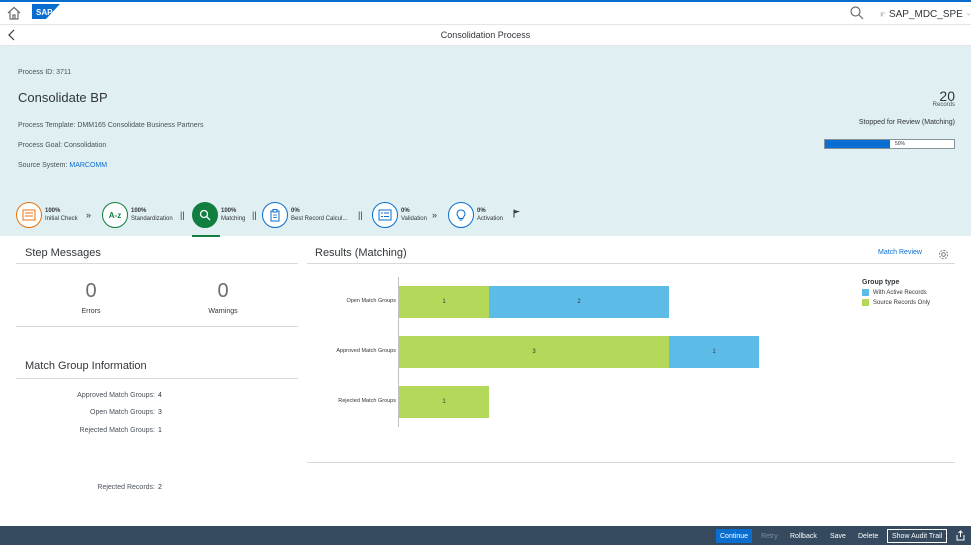 The height and width of the screenshot is (545, 971). What do you see at coordinates (371, 301) in the screenshot?
I see `category-label: Open Match Groups` at bounding box center [371, 301].